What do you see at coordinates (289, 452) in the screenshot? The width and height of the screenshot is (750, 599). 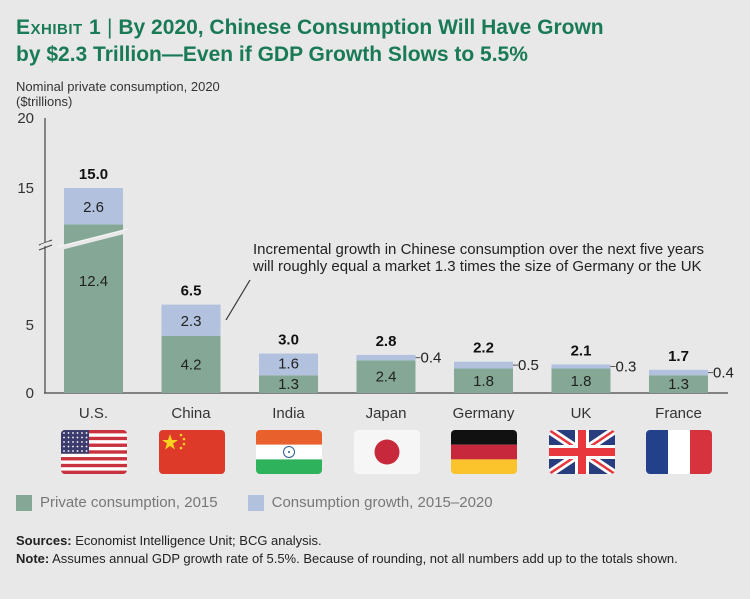 I see `india-flag-icon` at bounding box center [289, 452].